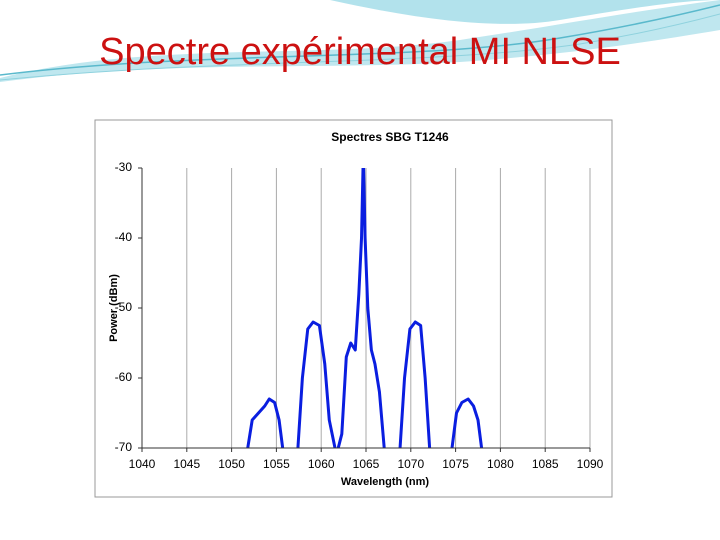 The image size is (720, 540). I want to click on x-tick-label: 1070, so click(410, 464).